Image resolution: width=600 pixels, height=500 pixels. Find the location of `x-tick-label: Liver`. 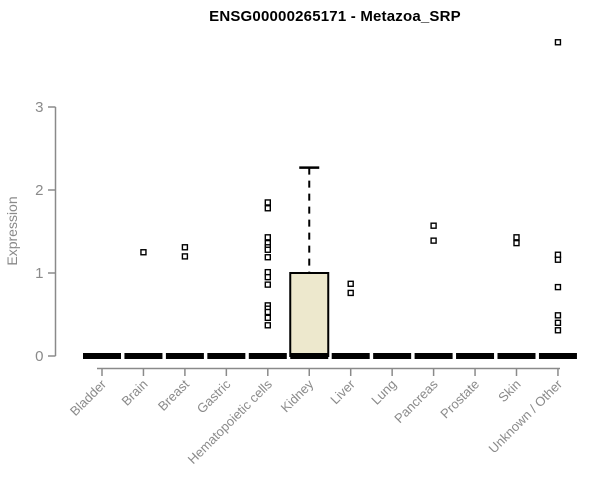

x-tick-label: Liver is located at coordinates (342, 391).